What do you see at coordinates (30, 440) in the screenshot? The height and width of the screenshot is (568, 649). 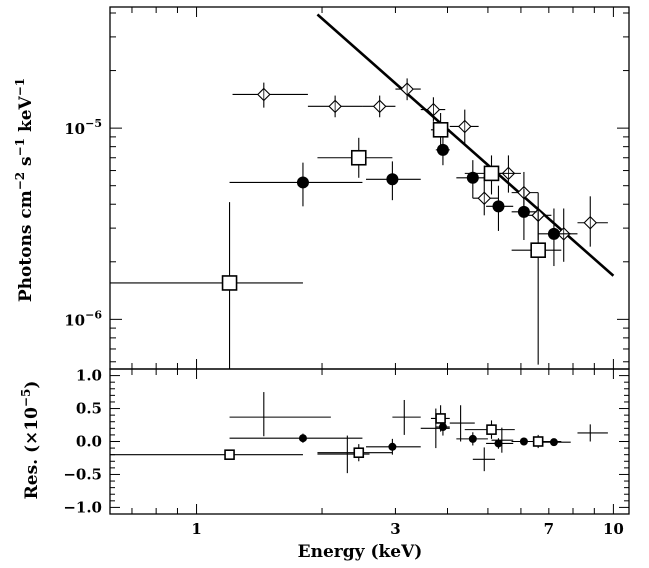 I see `residuals-y-axis-label: Res. (×10−5)` at bounding box center [30, 440].